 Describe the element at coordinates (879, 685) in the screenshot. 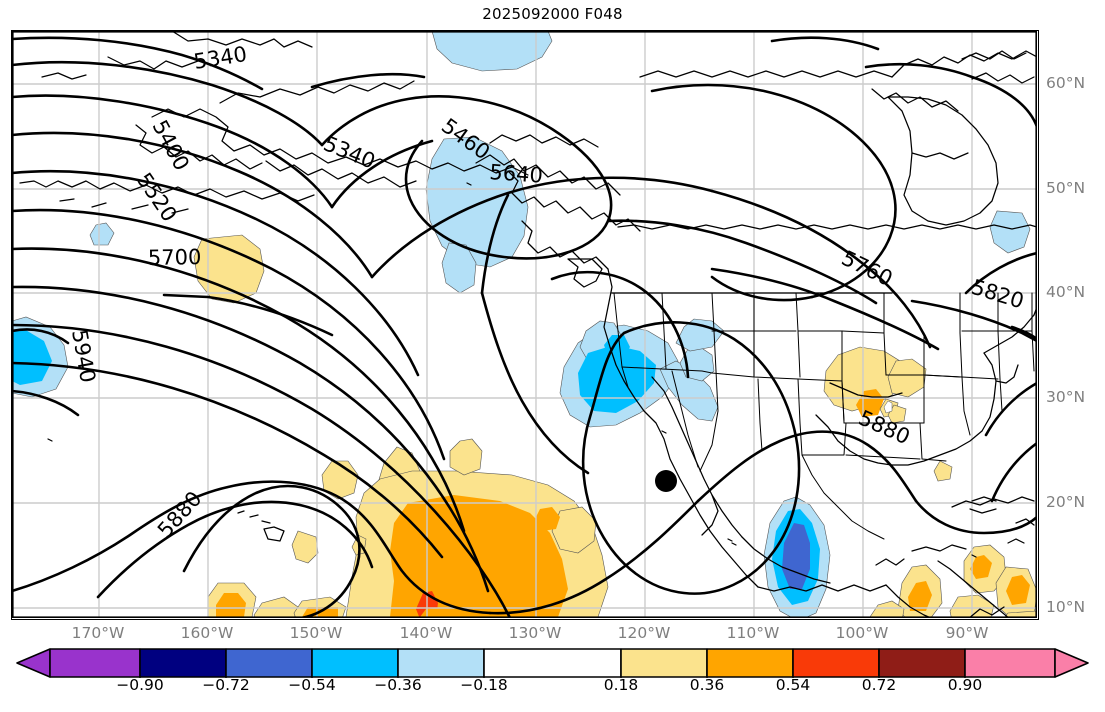

I see `colorbar-label-0.72: 0.72` at that location.